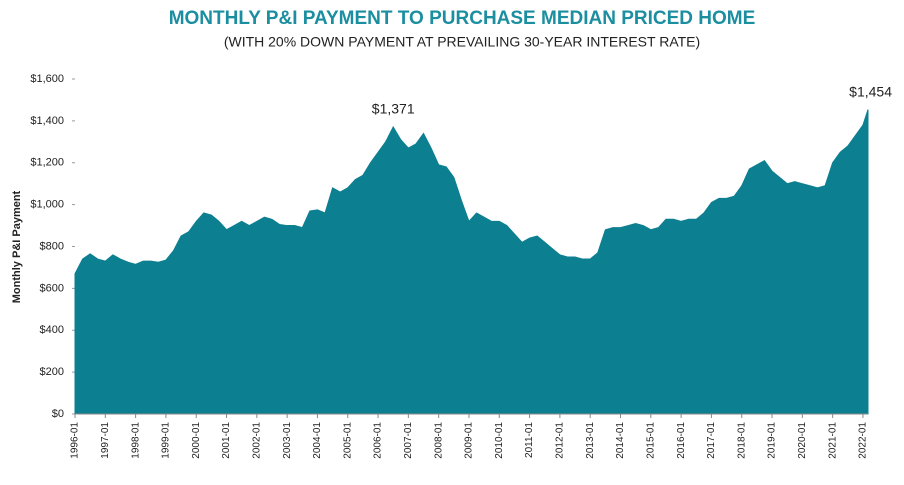  What do you see at coordinates (287, 440) in the screenshot?
I see `x-tick-label: 2003-01` at bounding box center [287, 440].